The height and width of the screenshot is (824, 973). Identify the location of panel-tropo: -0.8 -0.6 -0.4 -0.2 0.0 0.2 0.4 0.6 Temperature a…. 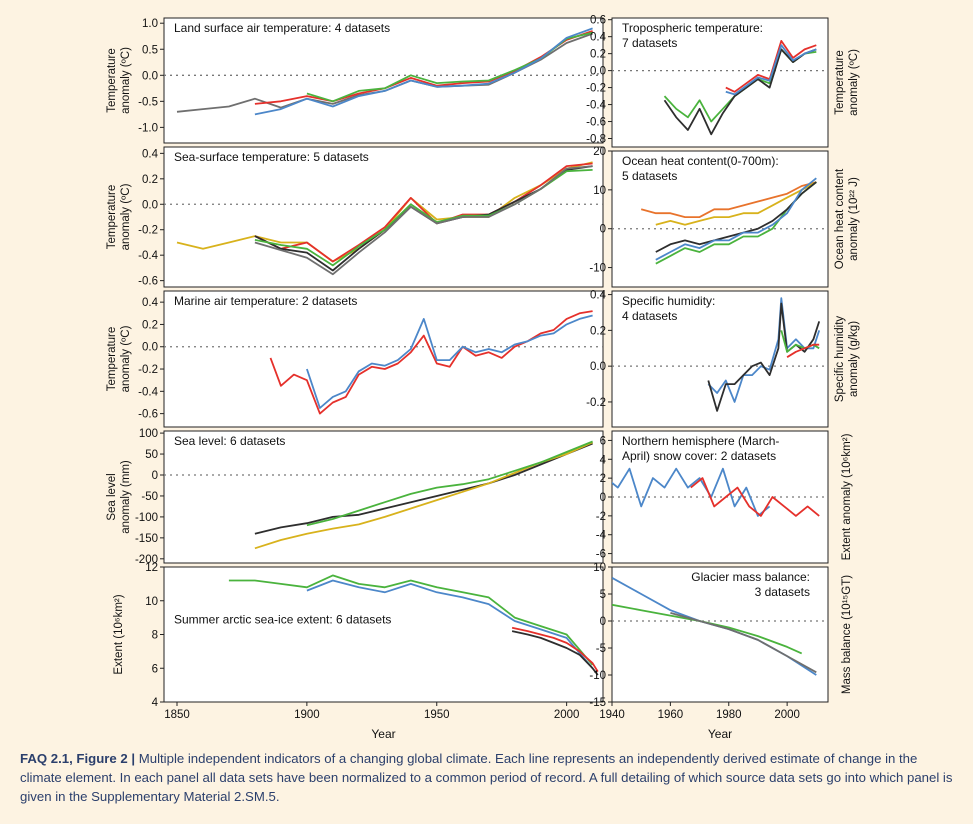
(723, 81).